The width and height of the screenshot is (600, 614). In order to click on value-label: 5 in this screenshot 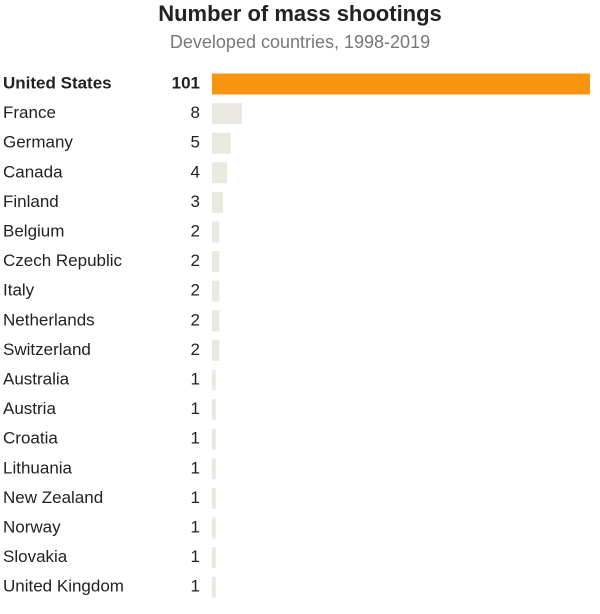, I will do `click(195, 142)`.